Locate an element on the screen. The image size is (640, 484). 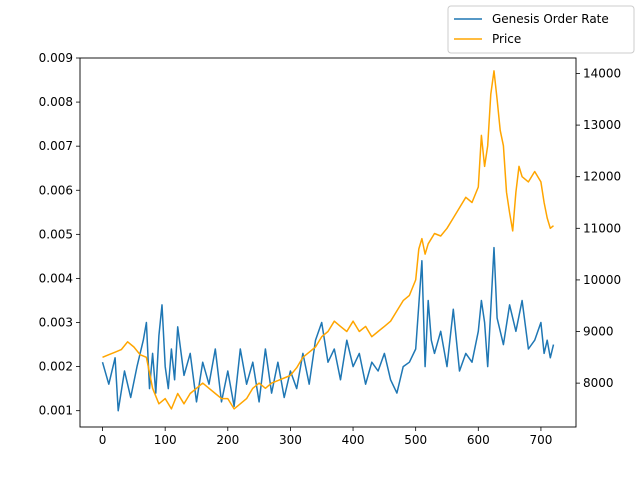
y-right-tick-label: 11000 is located at coordinates (602, 228).